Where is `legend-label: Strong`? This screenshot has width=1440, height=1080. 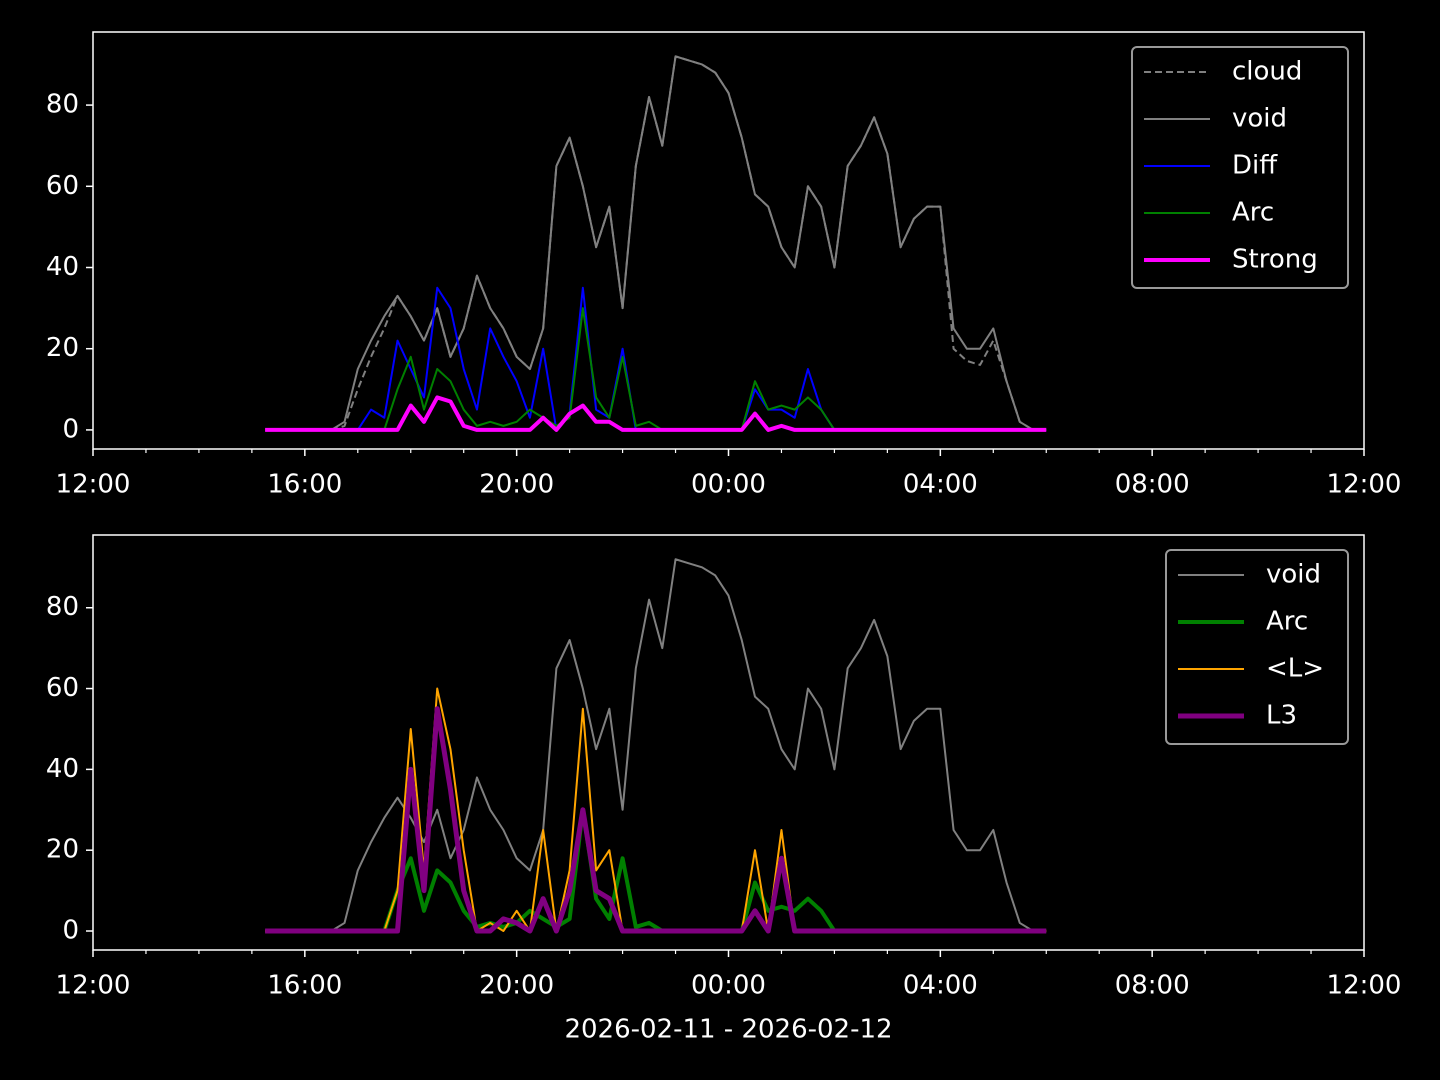 legend-label: Strong is located at coordinates (1275, 260).